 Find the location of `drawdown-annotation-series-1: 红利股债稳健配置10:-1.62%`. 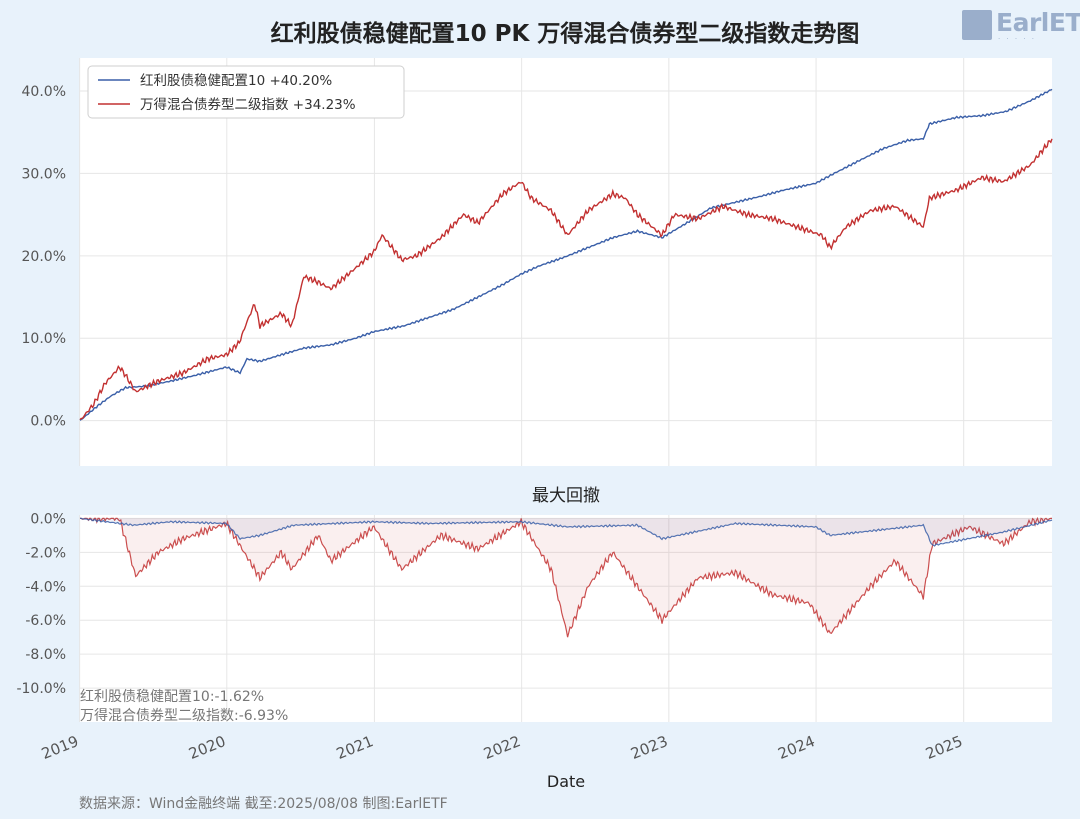

drawdown-annotation-series-1: 红利股债稳健配置10:-1.62% is located at coordinates (172, 697).